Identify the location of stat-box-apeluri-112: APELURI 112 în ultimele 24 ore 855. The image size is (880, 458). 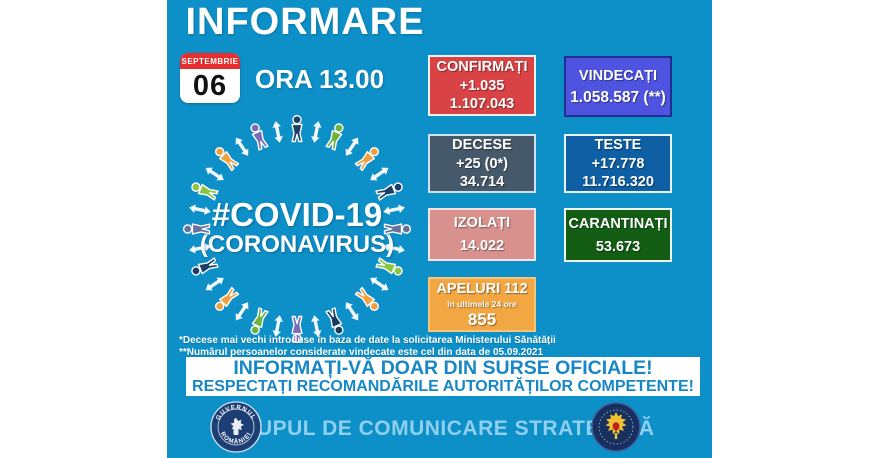
(482, 304).